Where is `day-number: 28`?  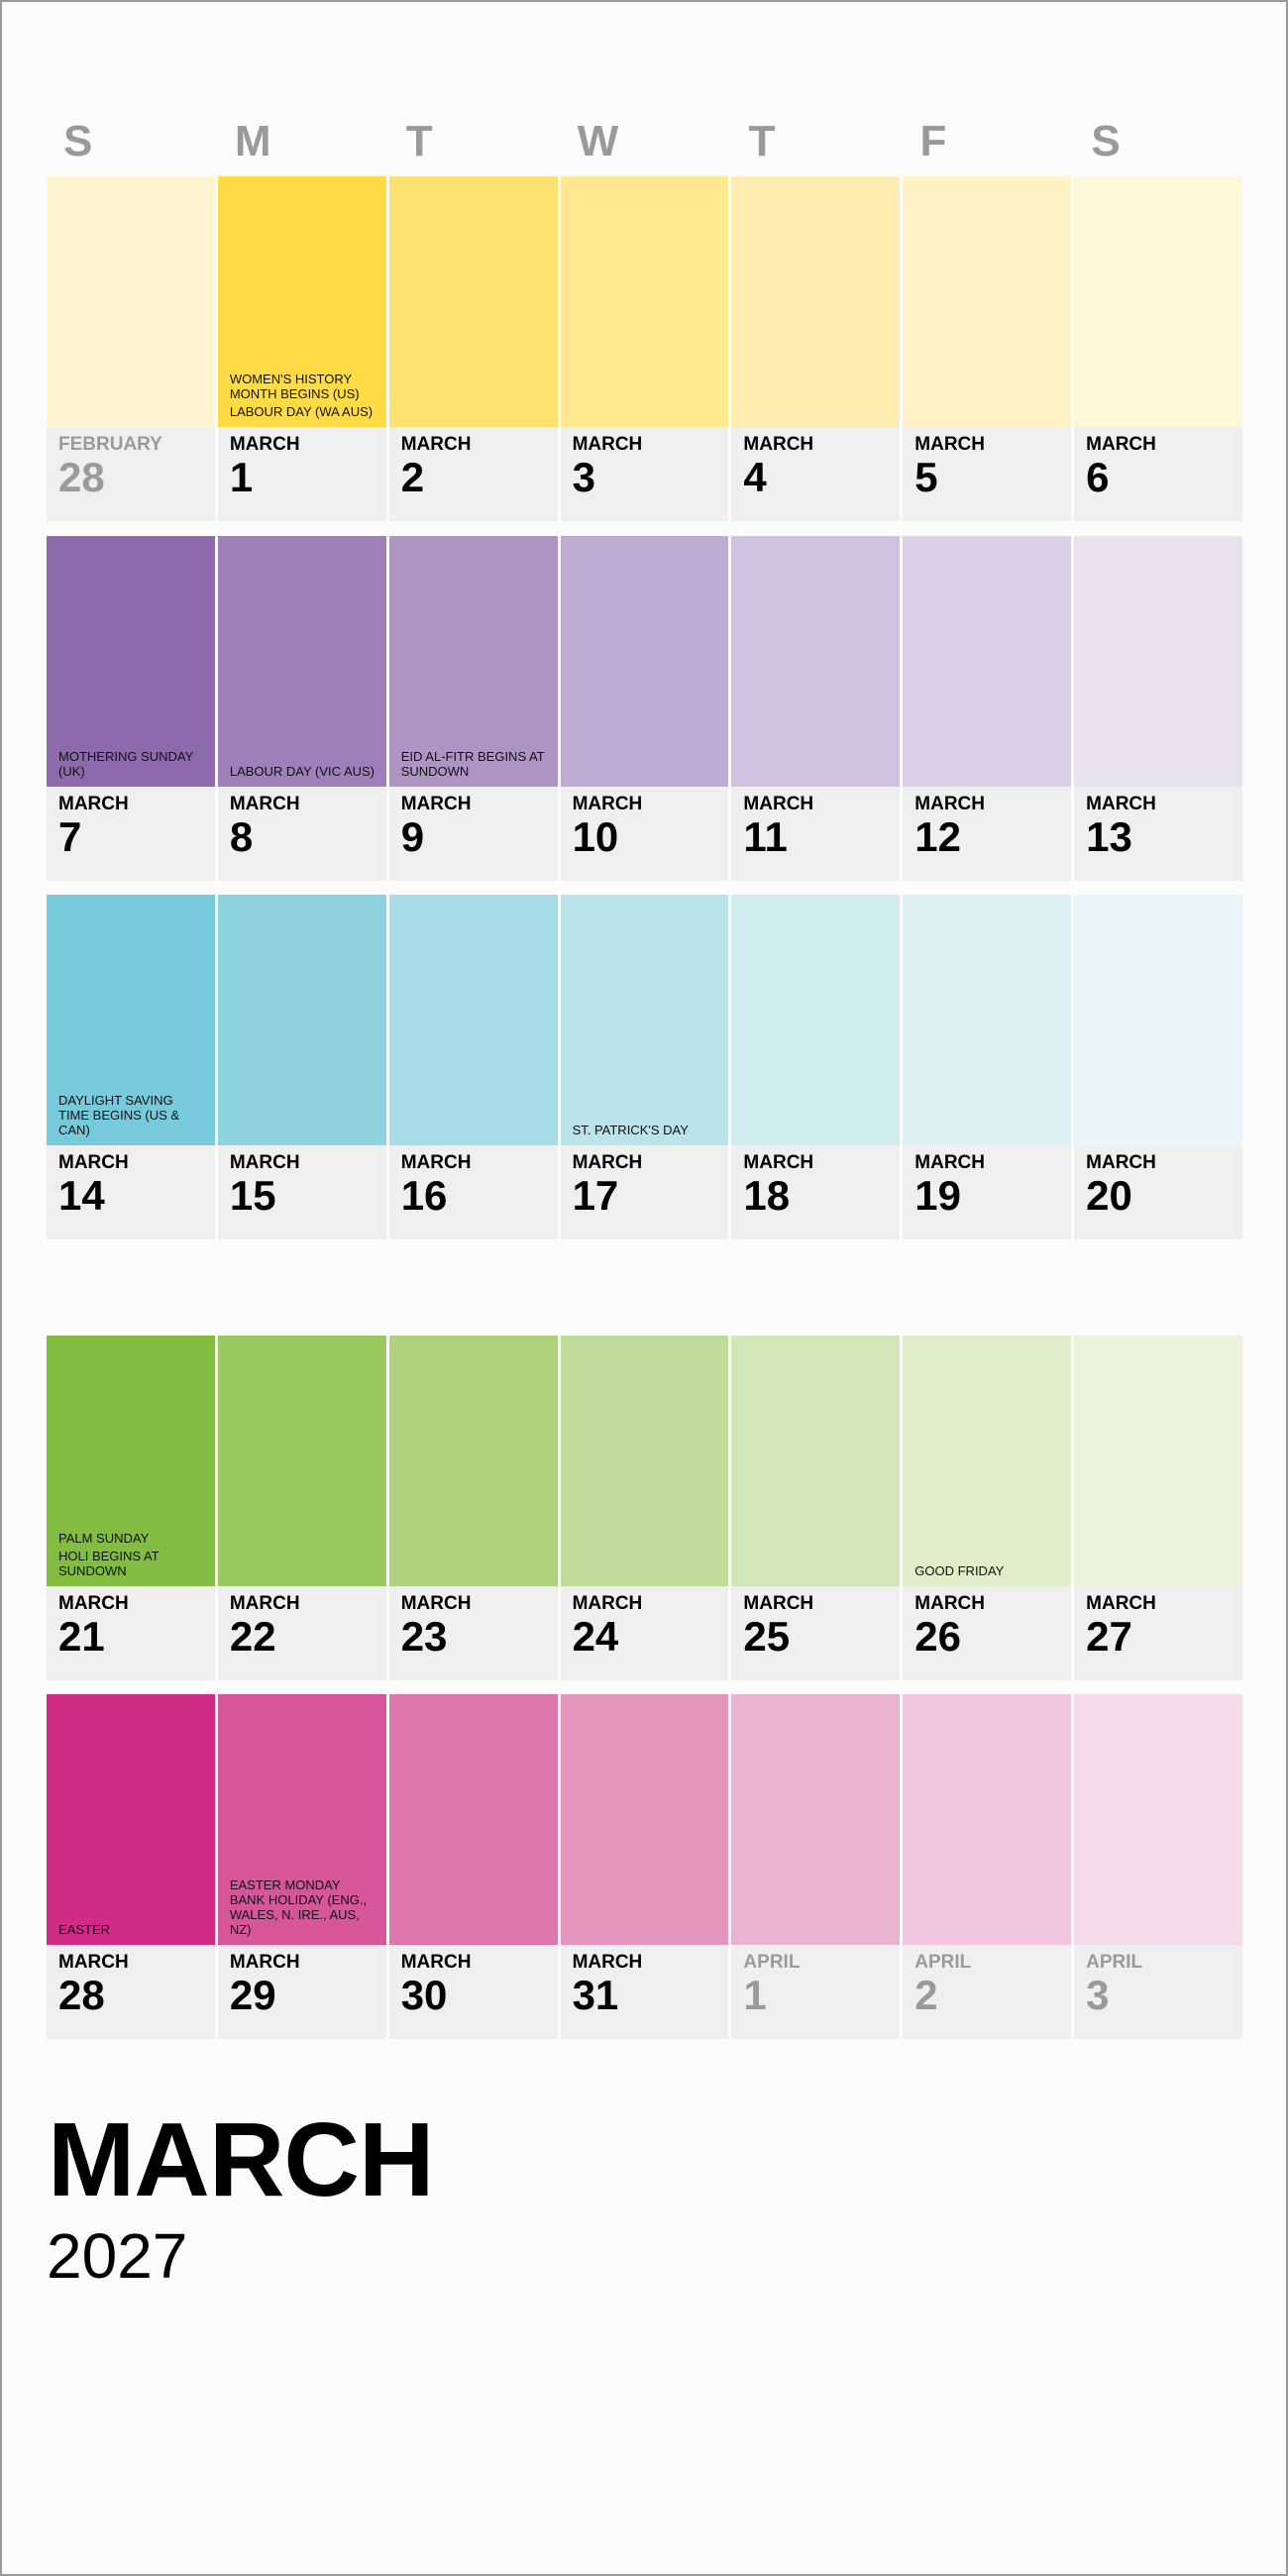 day-number: 28 is located at coordinates (81, 477).